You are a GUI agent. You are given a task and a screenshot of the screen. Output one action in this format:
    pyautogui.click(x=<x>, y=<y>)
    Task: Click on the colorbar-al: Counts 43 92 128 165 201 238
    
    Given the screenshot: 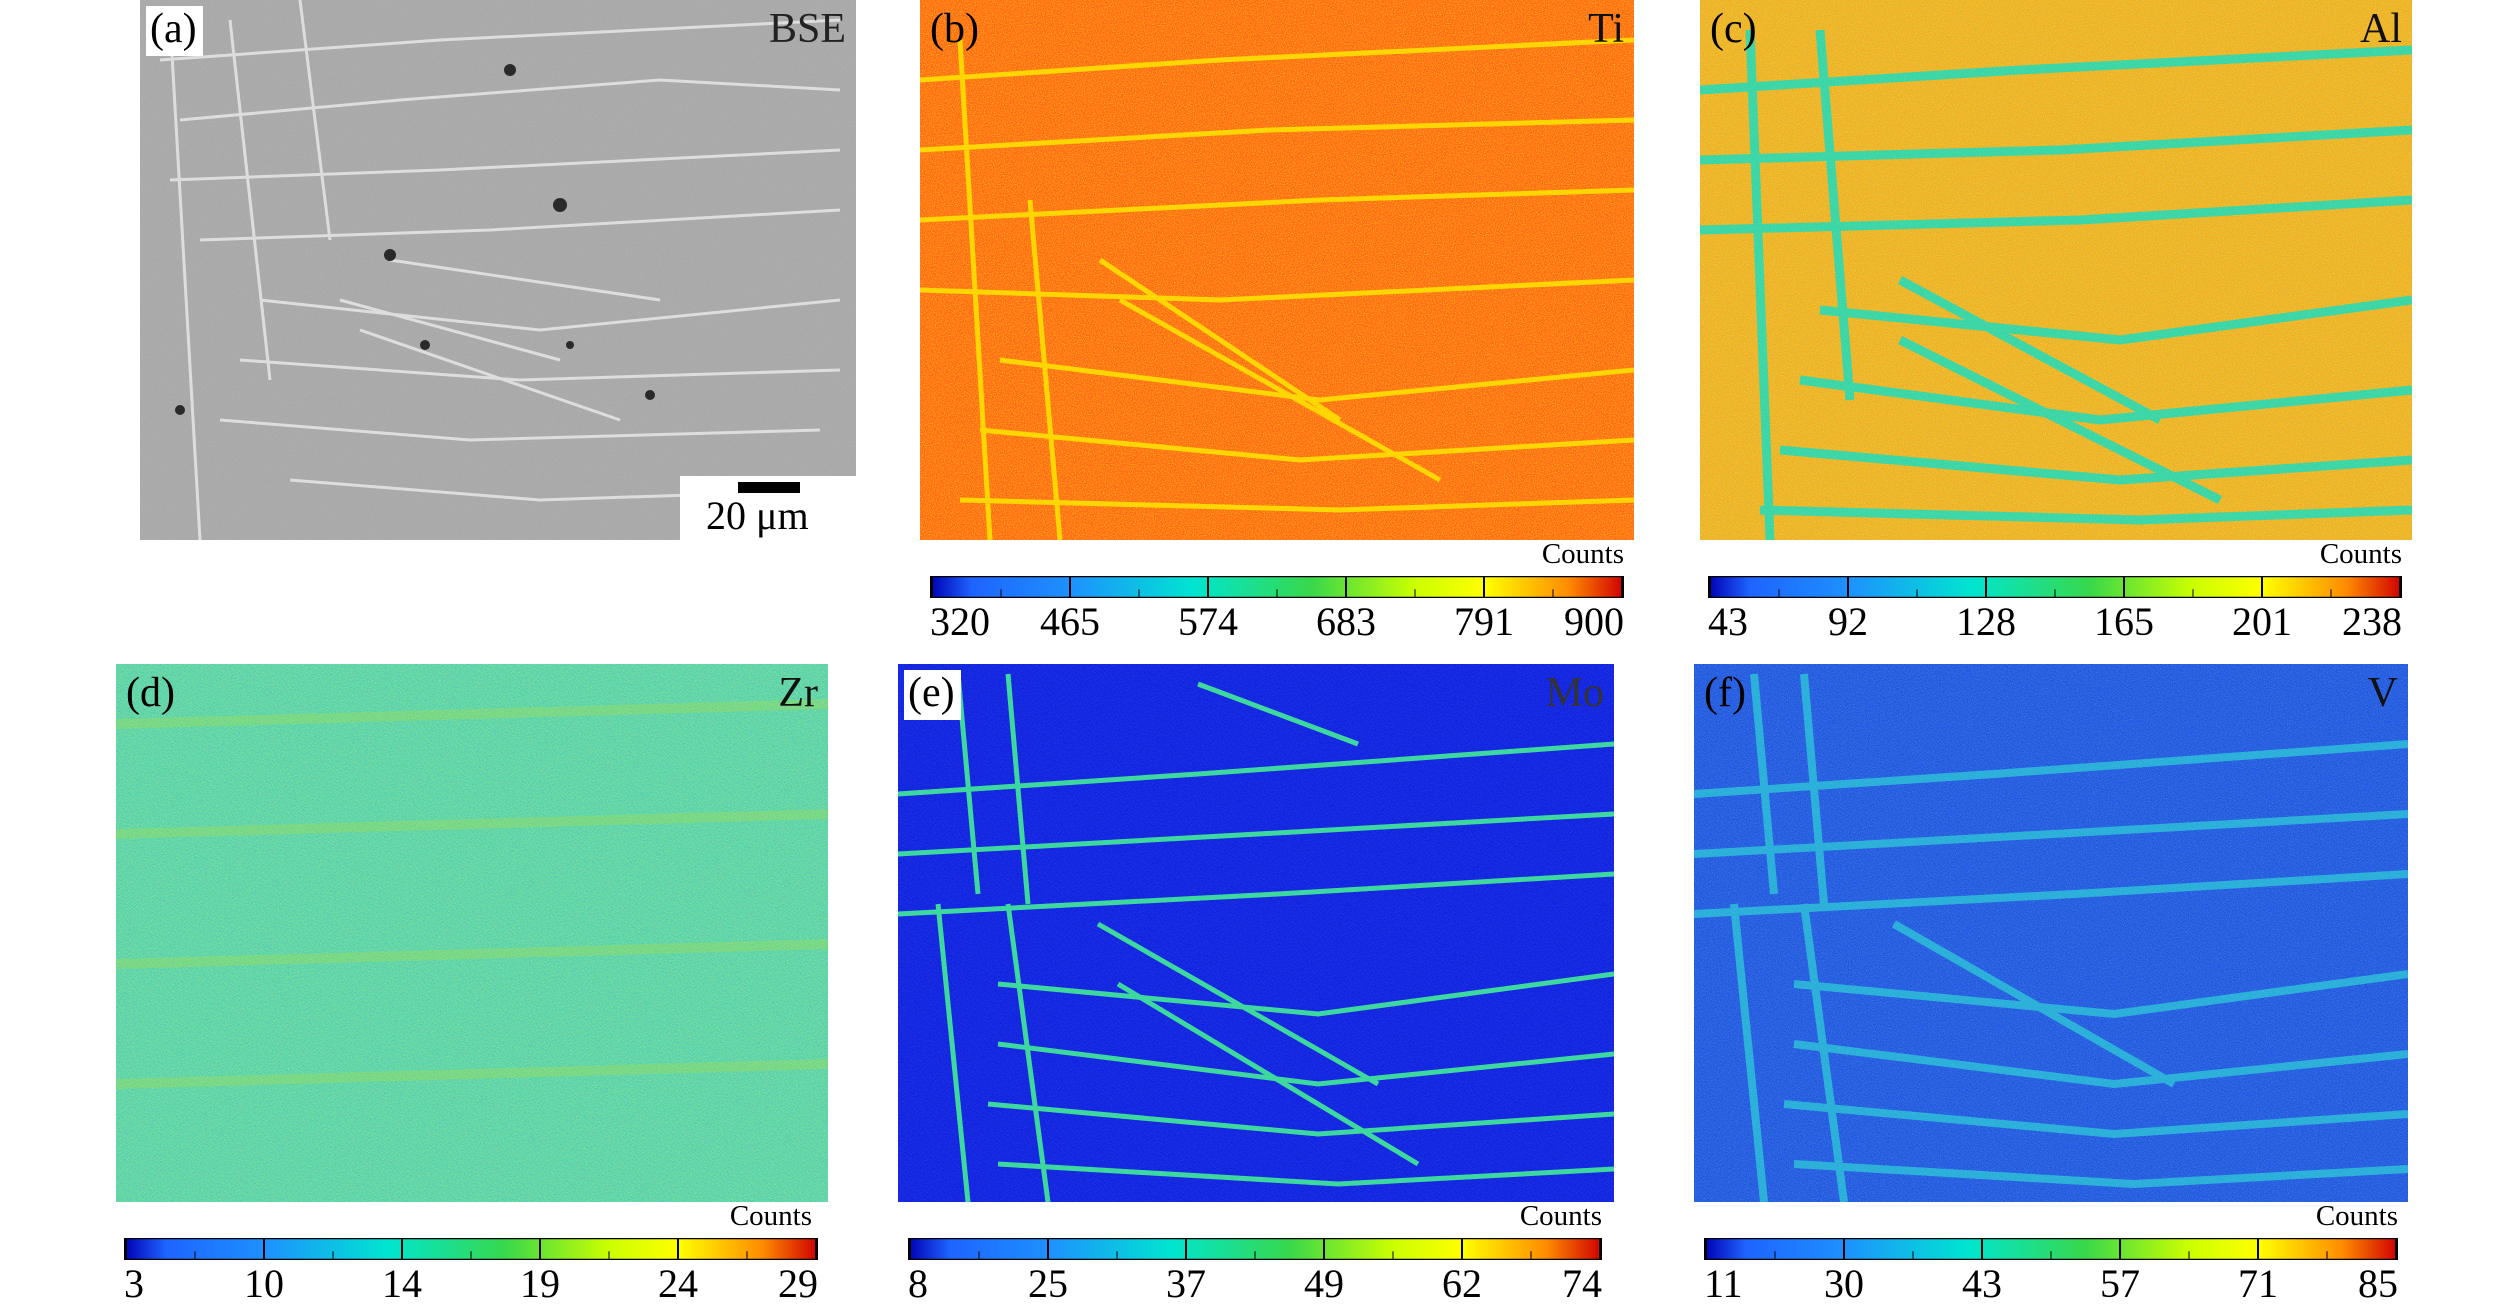 What is the action you would take?
    pyautogui.click(x=2055, y=591)
    